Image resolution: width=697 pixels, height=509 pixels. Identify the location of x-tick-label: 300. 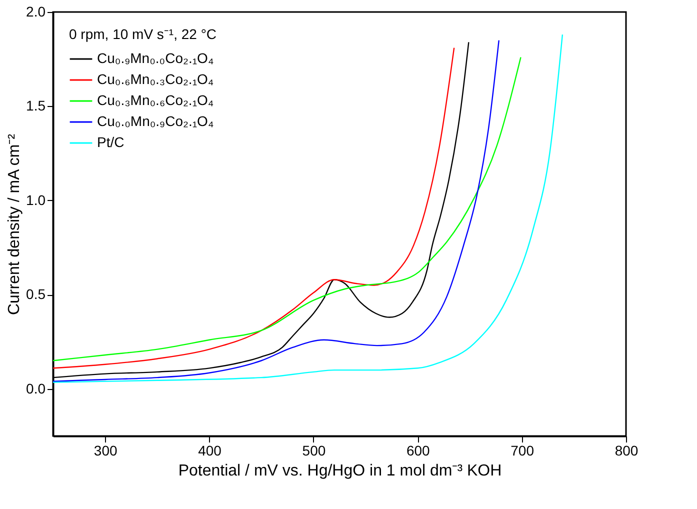
(106, 450).